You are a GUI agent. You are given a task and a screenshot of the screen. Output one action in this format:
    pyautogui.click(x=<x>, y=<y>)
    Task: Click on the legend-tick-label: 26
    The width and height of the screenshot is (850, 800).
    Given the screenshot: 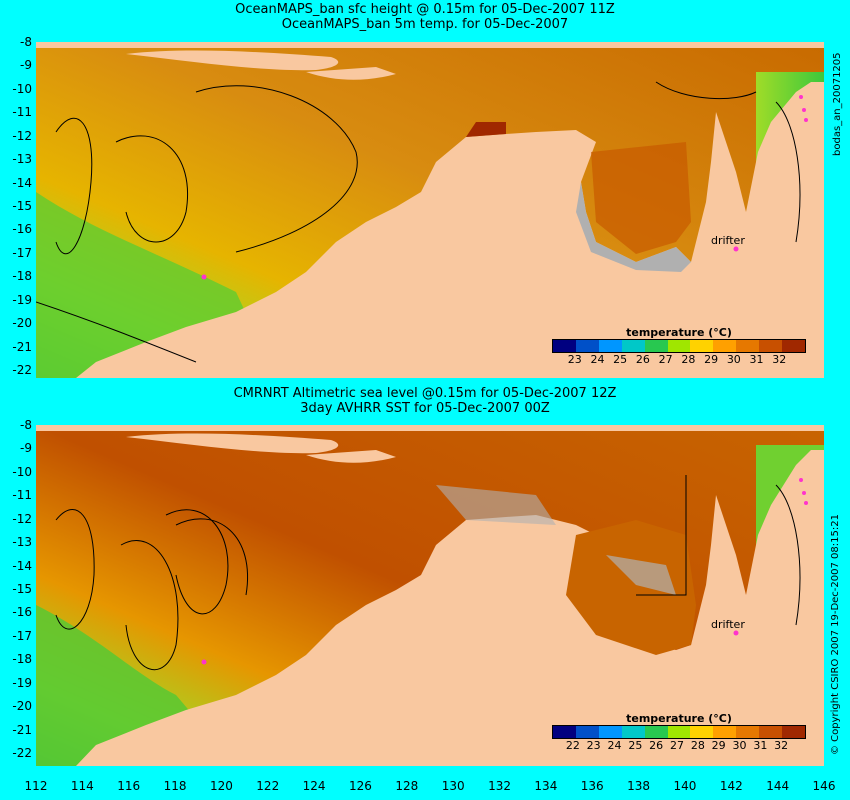 What is the action you would take?
    pyautogui.click(x=642, y=359)
    